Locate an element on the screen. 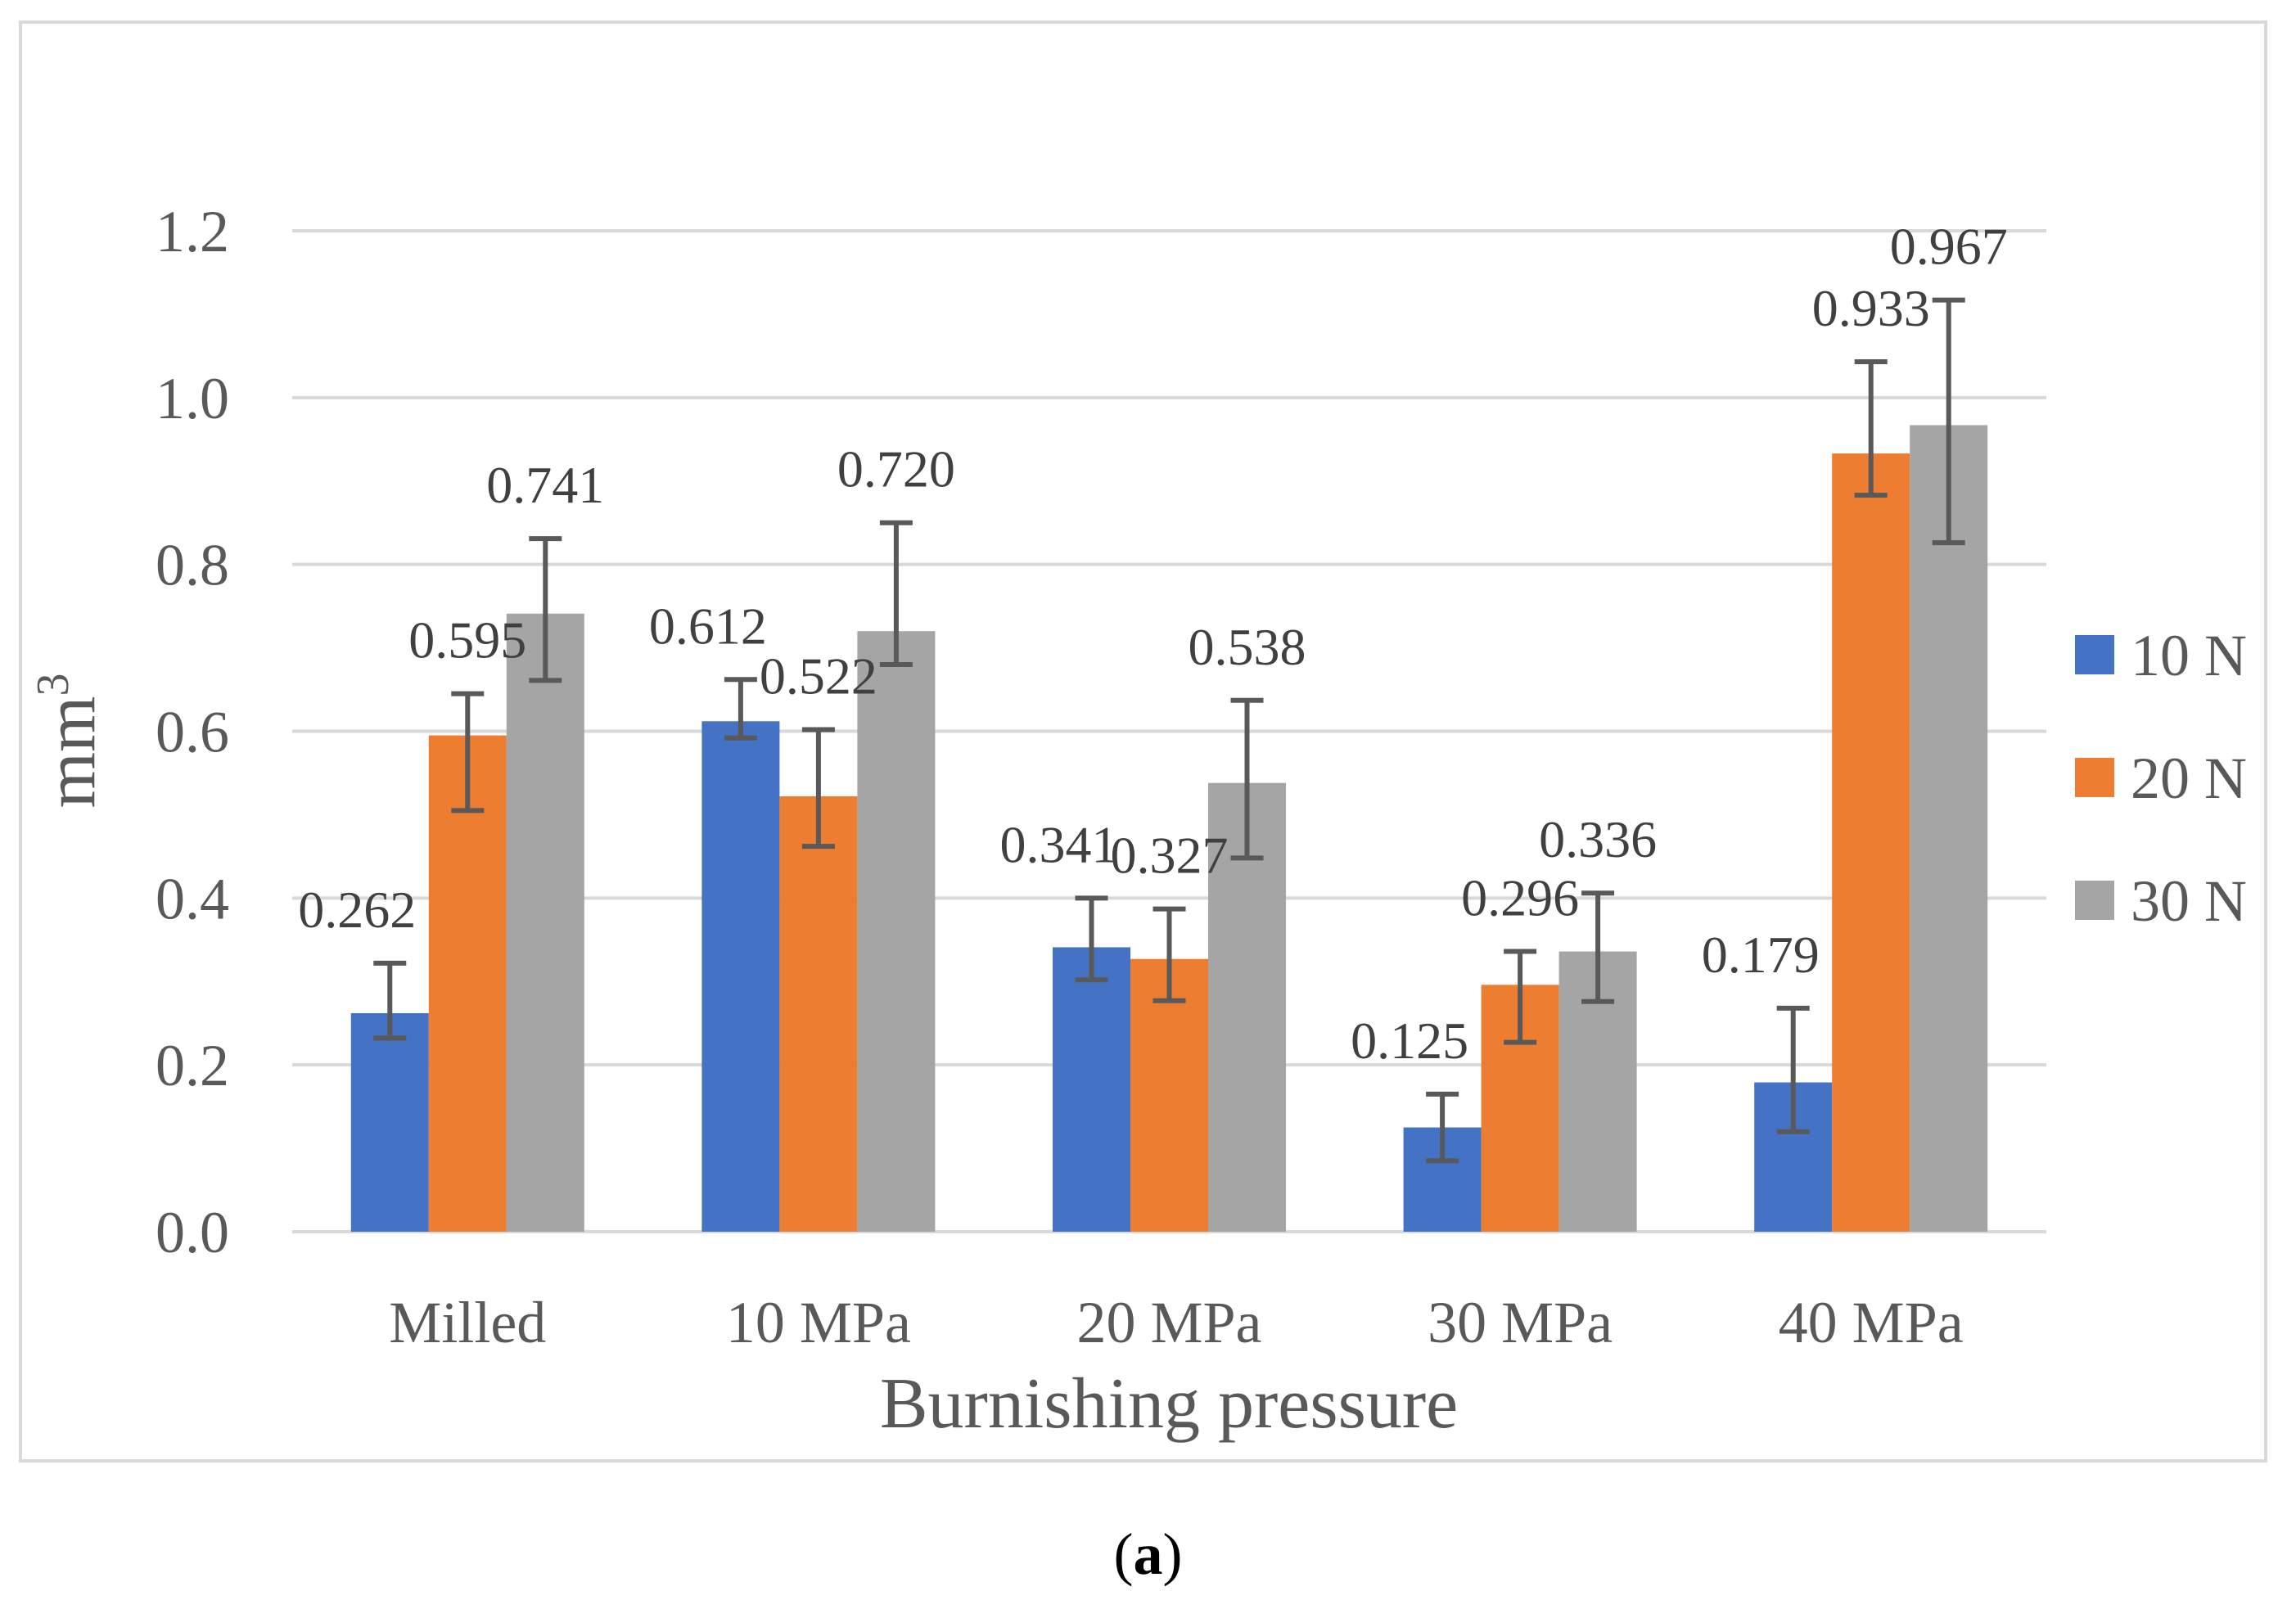  x-tick-label: 10 MPa is located at coordinates (818, 1322).